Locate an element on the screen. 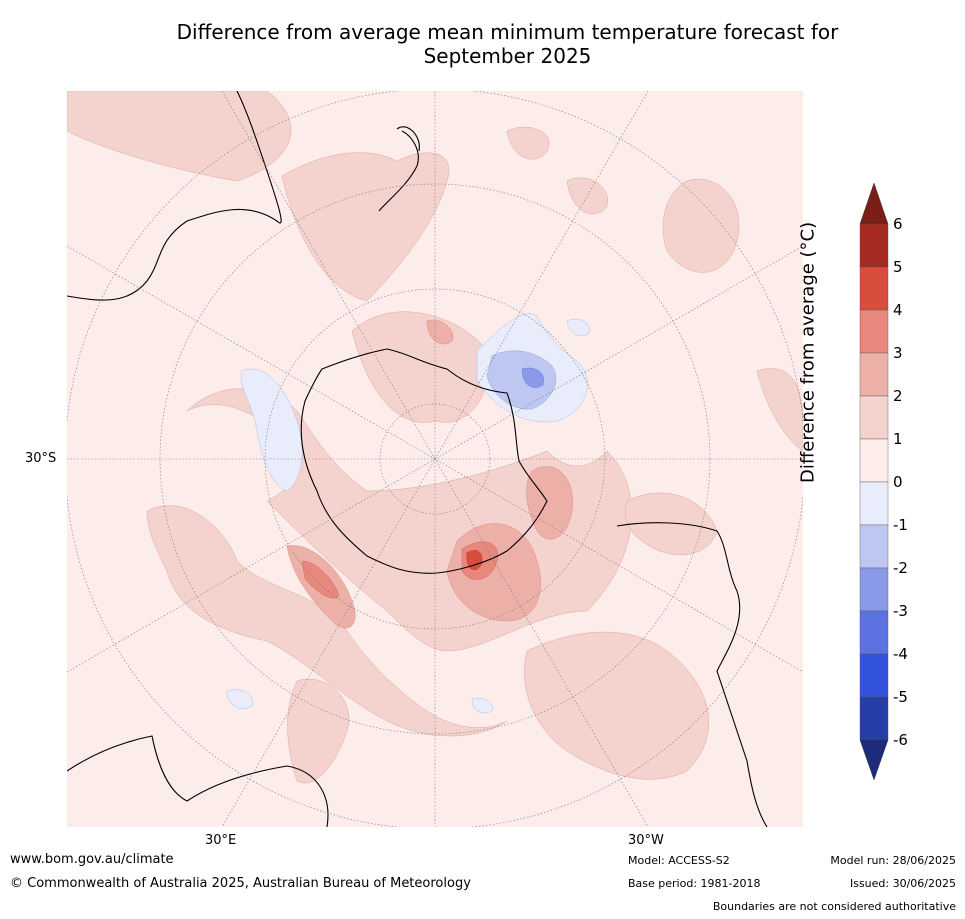 The height and width of the screenshot is (919, 965). title-line-2: September 2025 is located at coordinates (507, 56).